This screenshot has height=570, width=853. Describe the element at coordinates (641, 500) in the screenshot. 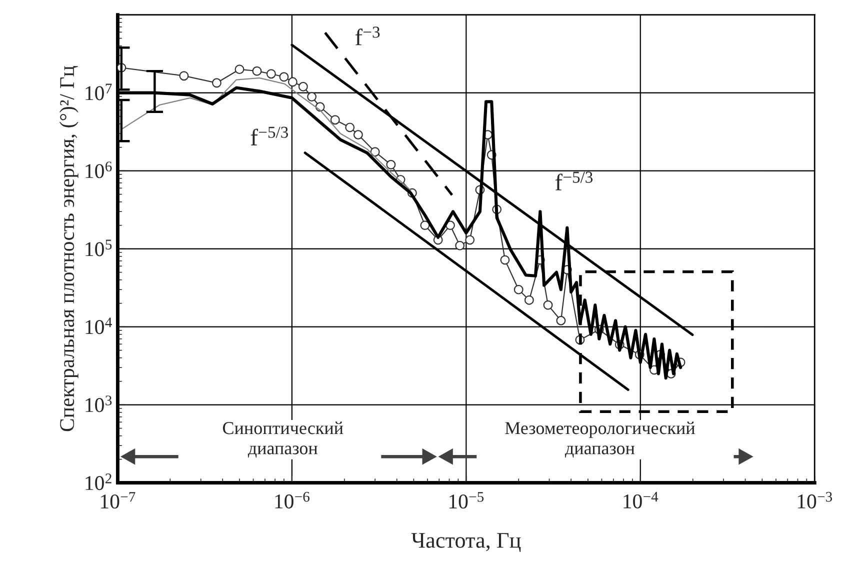

I see `x-tick-label: 10$^{−4}$` at that location.